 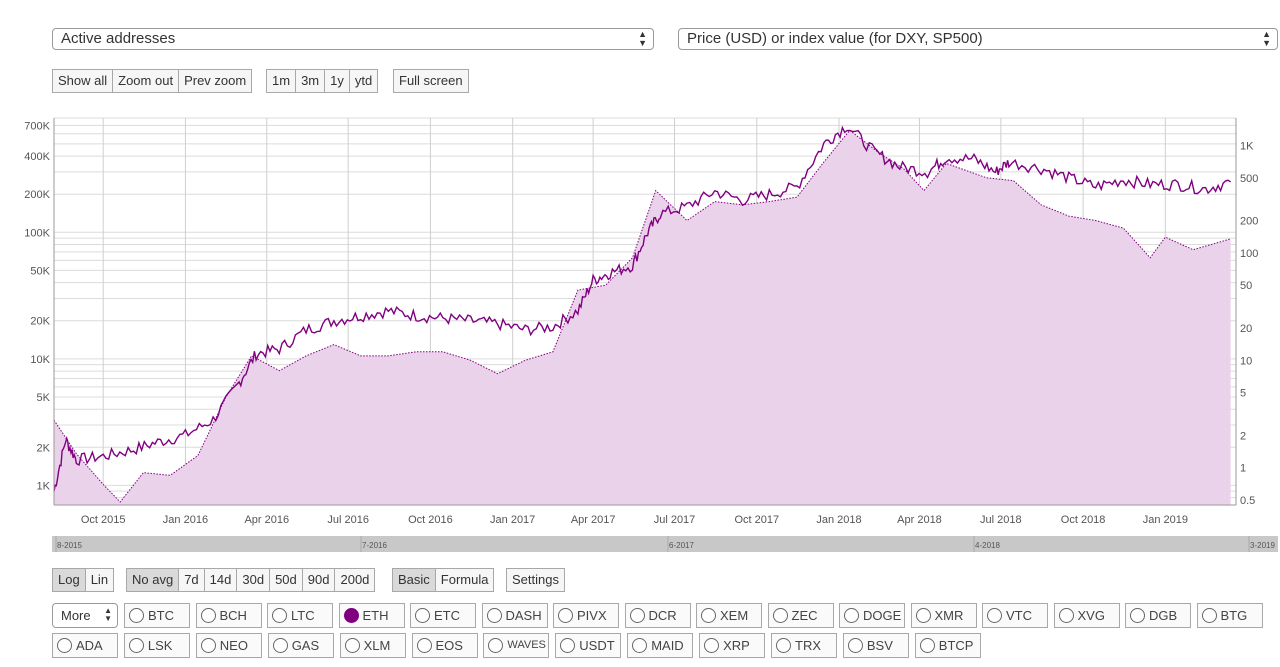 What do you see at coordinates (118, 38) in the screenshot?
I see `metric-select-value: Active addresses` at bounding box center [118, 38].